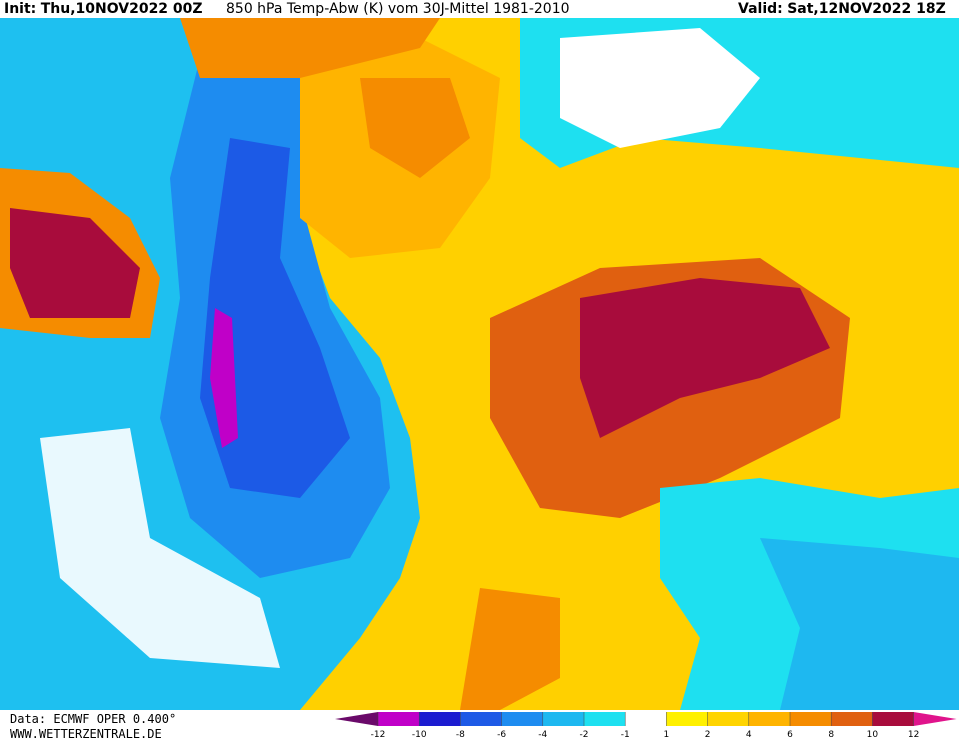 The width and height of the screenshot is (959, 741). Describe the element at coordinates (708, 735) in the screenshot. I see `legend-tick-label: 2` at that location.